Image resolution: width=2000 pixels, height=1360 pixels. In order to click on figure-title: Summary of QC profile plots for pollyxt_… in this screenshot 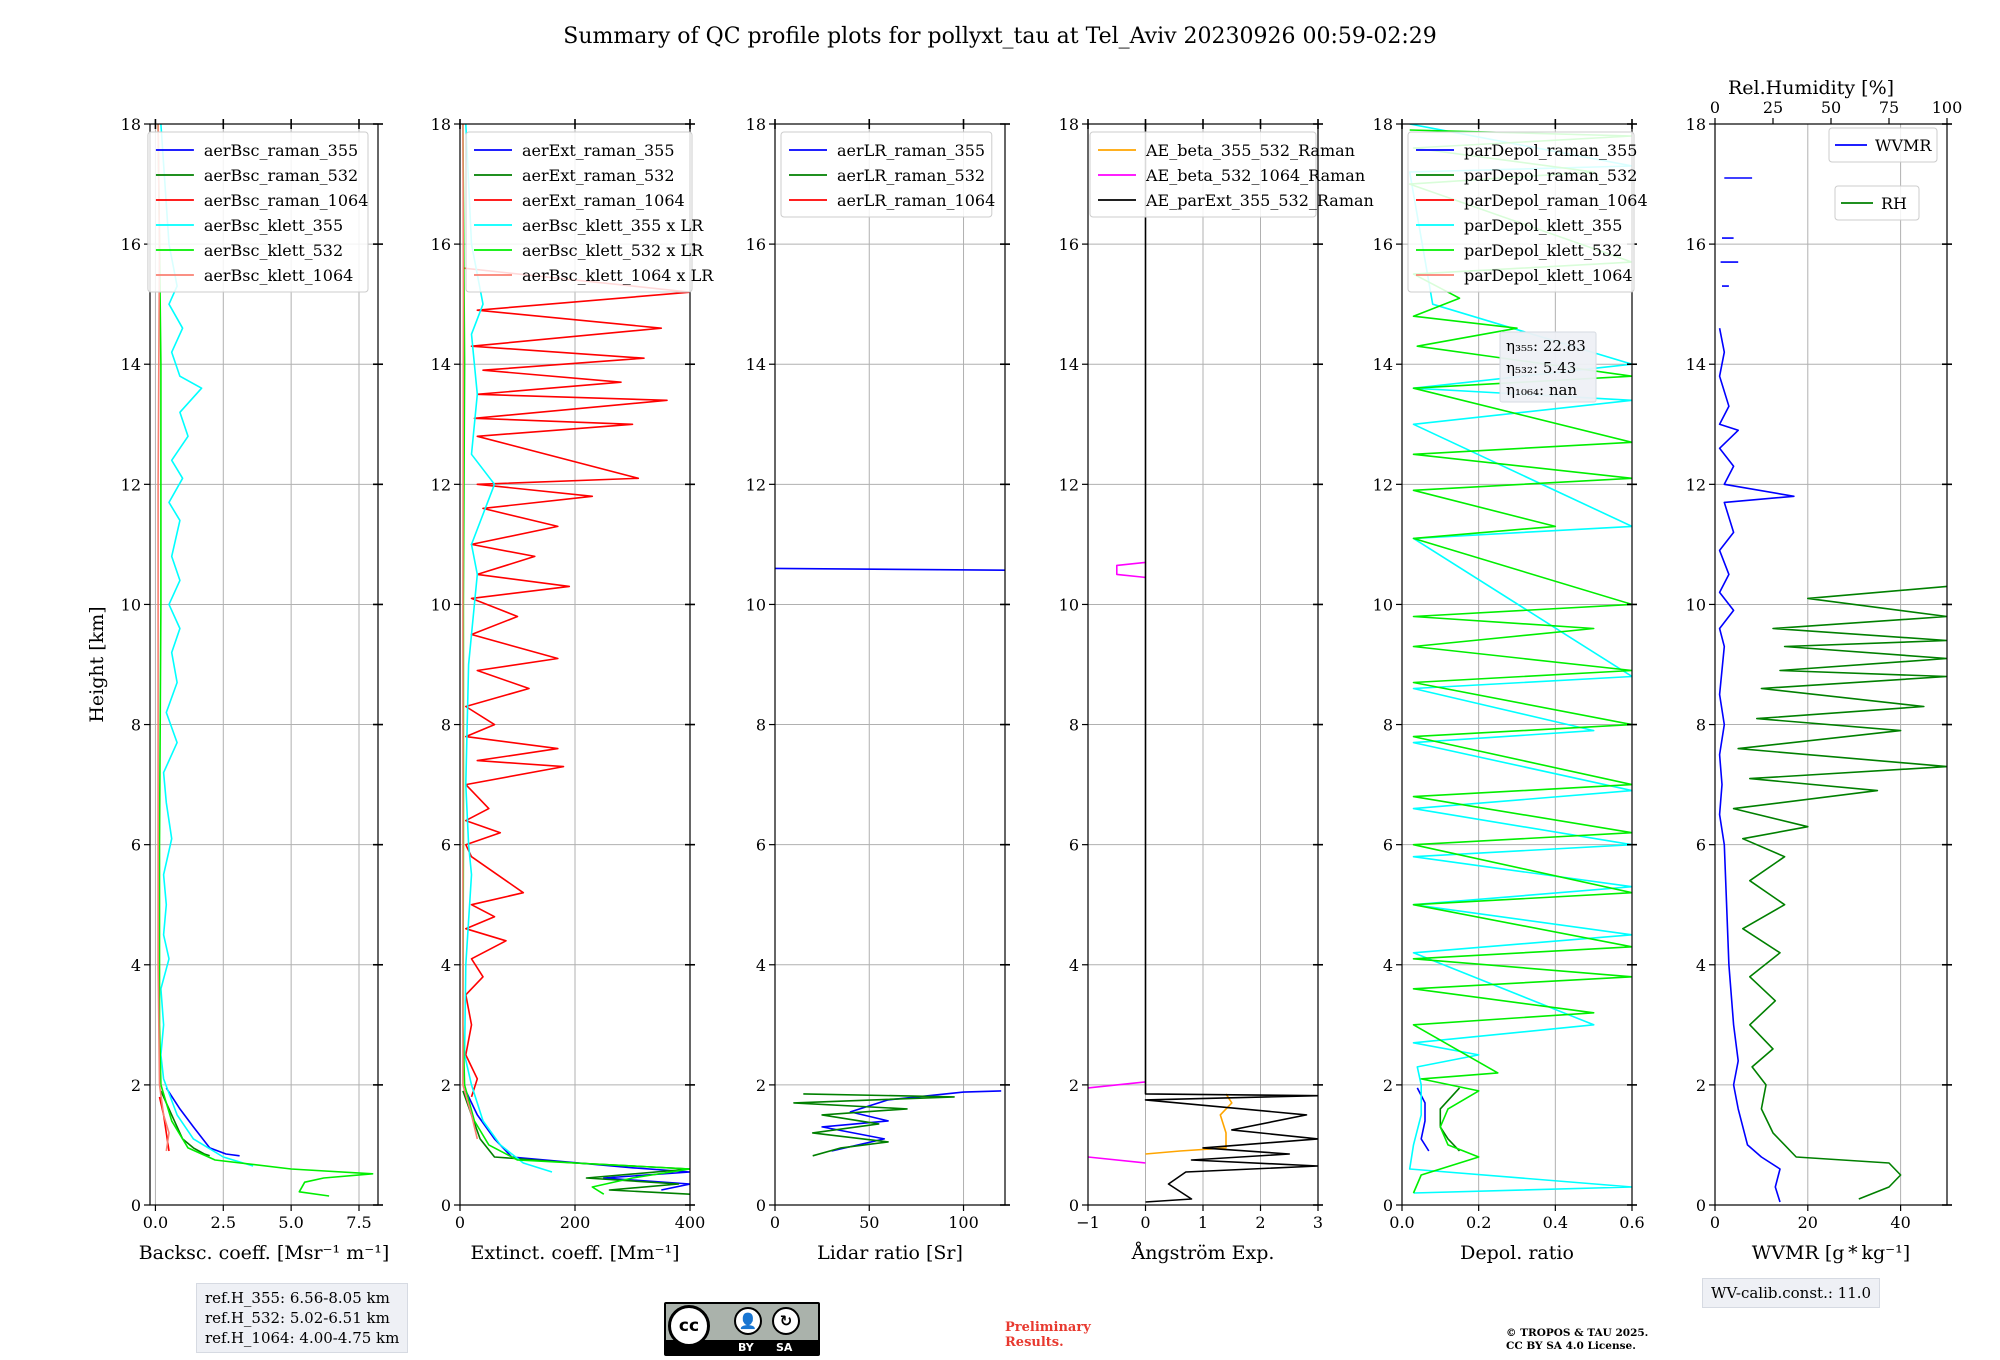, I will do `click(999, 36)`.